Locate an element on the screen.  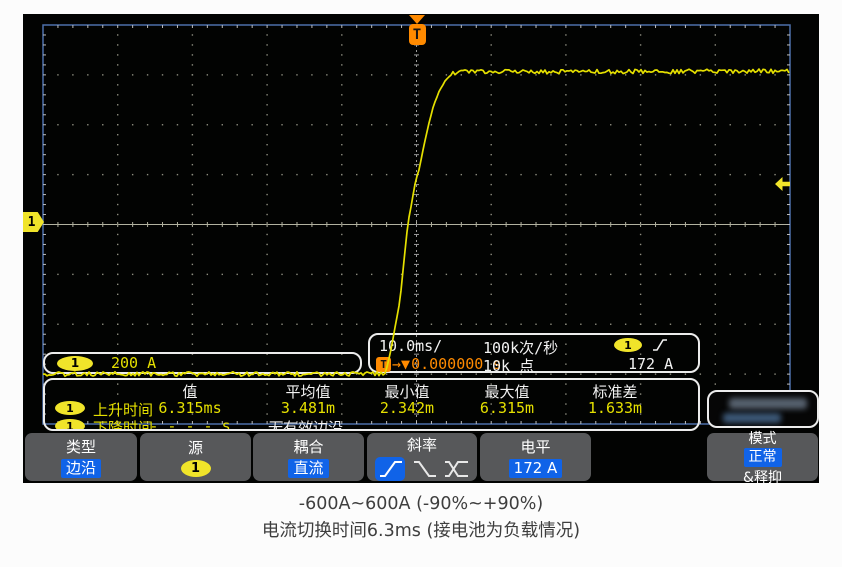
slope-options is located at coordinates (422, 468).